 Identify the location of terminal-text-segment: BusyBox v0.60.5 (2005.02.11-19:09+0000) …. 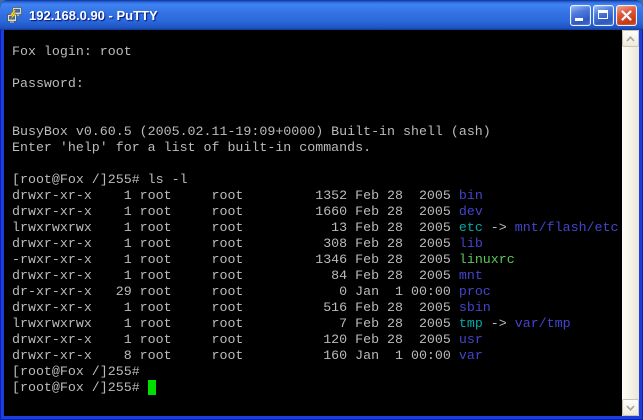
(251, 131).